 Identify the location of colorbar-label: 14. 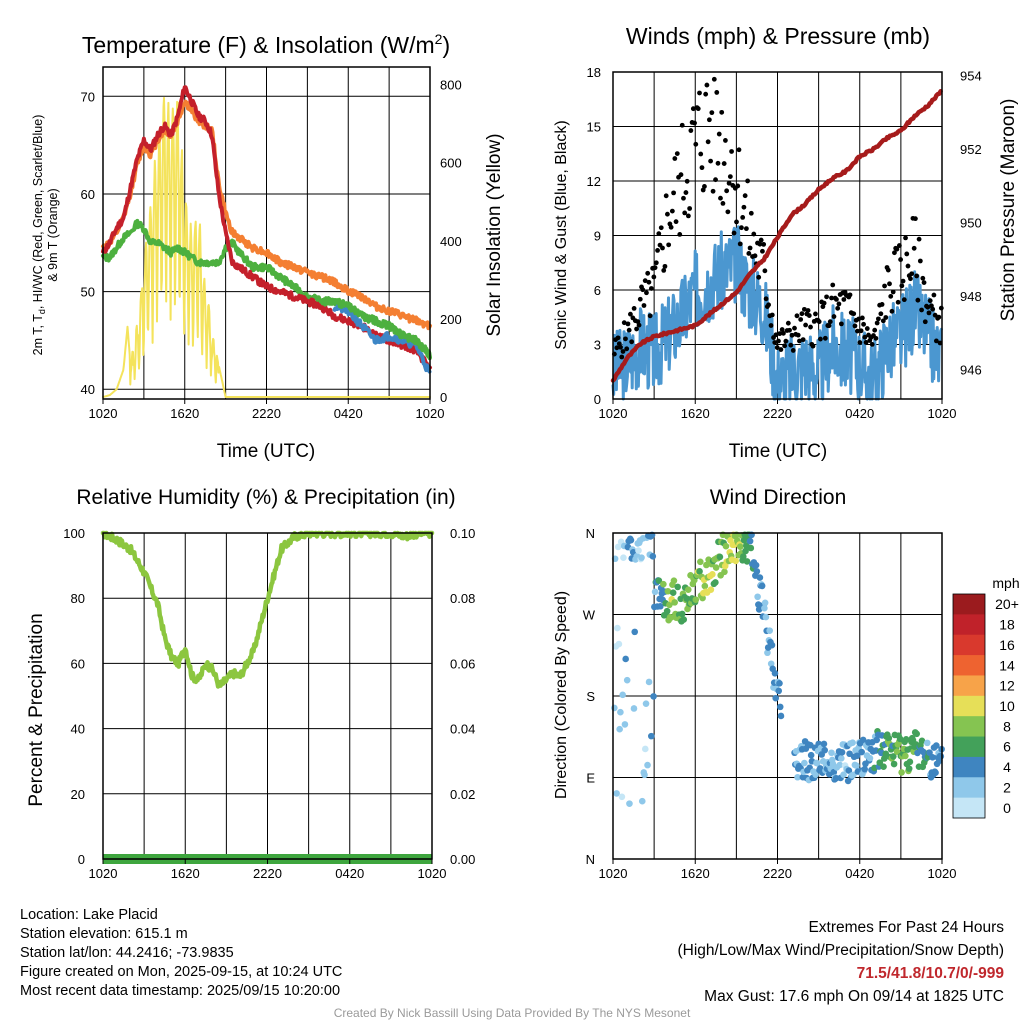
(1007, 665).